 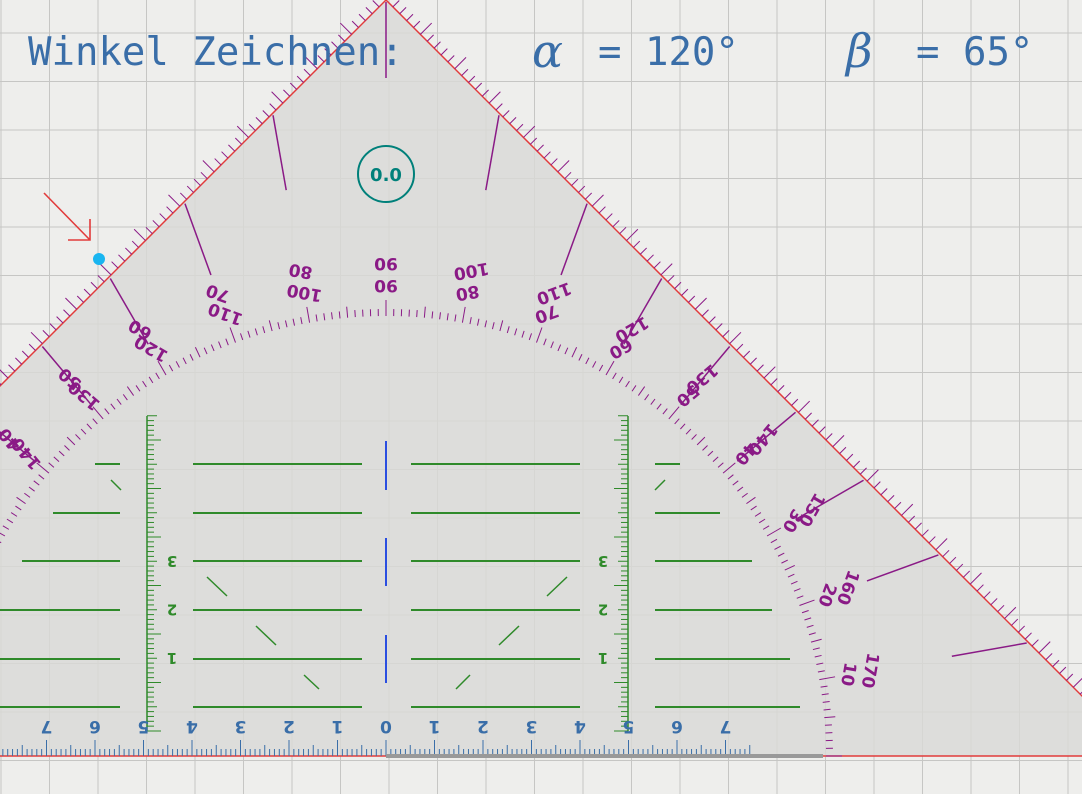 What do you see at coordinates (603, 561) in the screenshot?
I see `vertical-scale-label: 3` at bounding box center [603, 561].